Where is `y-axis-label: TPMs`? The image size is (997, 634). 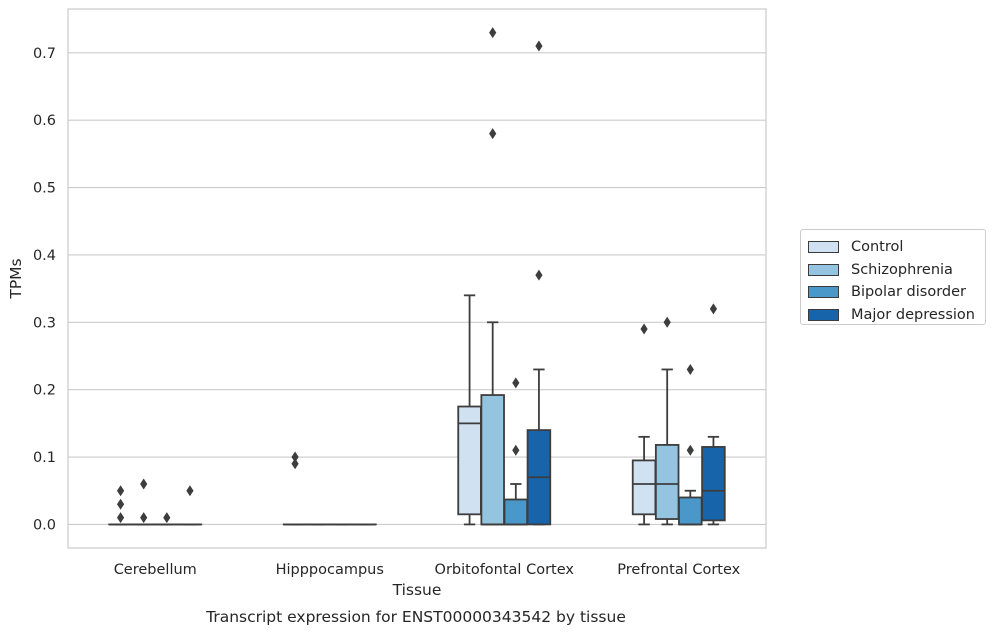 y-axis-label: TPMs is located at coordinates (16, 278).